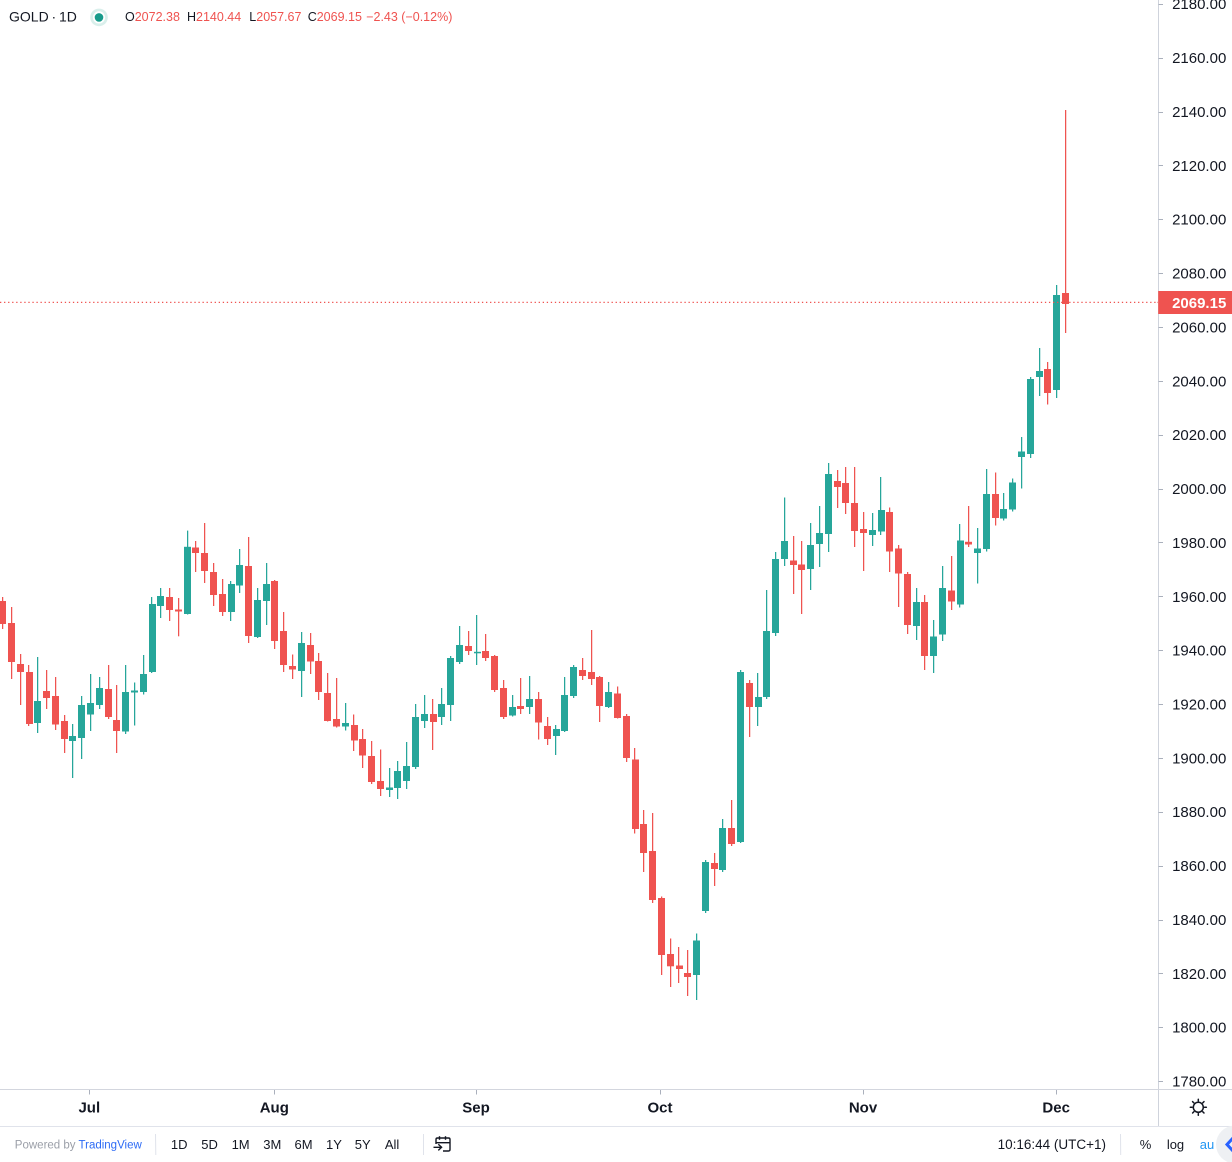  Describe the element at coordinates (1199, 812) in the screenshot. I see `svg-text: 1880.00` at that location.